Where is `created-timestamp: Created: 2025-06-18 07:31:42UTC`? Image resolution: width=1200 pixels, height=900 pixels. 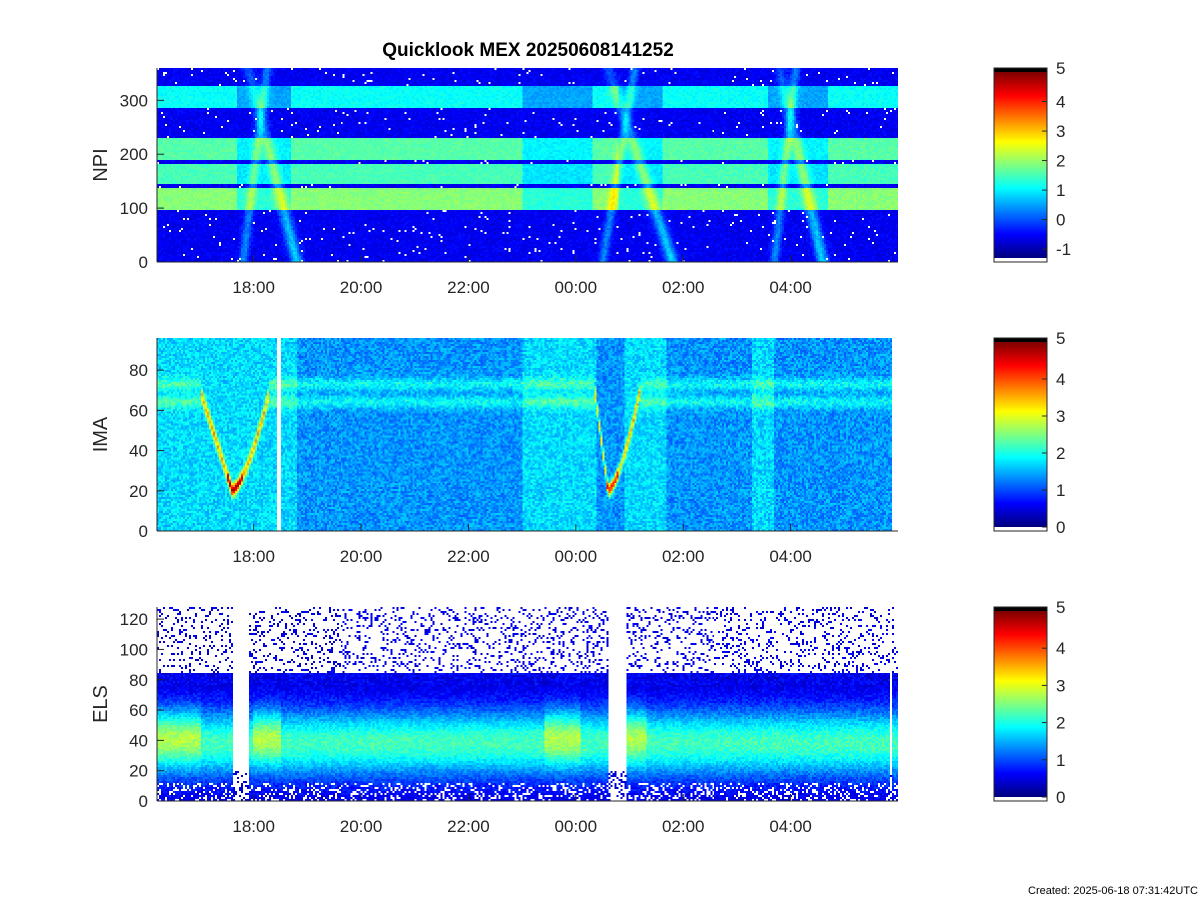
created-timestamp: Created: 2025-06-18 07:31:42UTC is located at coordinates (1113, 891).